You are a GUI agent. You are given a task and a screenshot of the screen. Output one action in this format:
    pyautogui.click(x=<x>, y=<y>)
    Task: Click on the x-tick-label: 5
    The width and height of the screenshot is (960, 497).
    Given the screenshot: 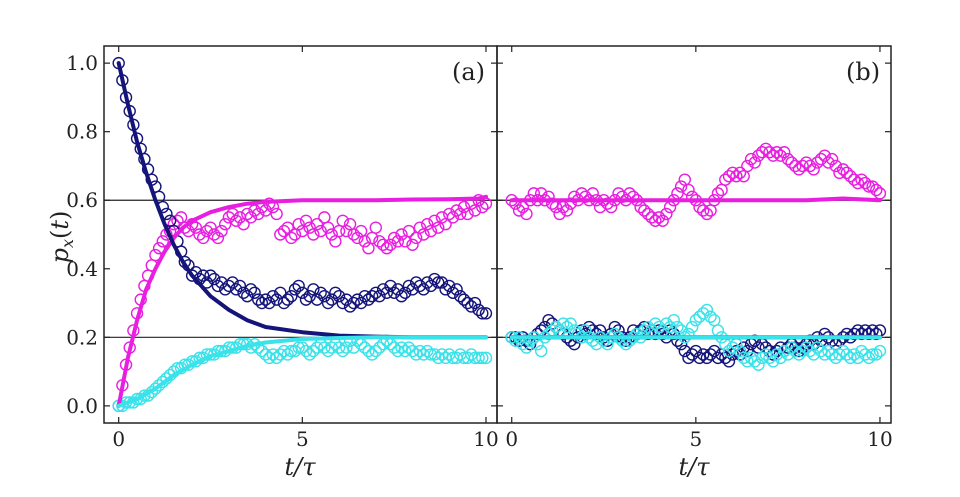 What is the action you would take?
    pyautogui.click(x=695, y=439)
    